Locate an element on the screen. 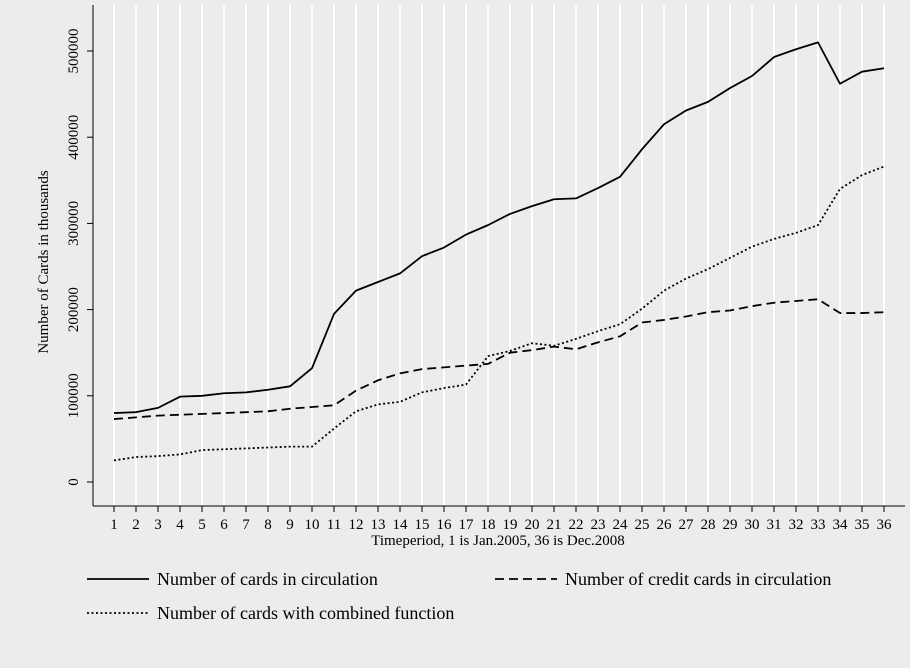 The image size is (910, 668). x-tick-label-34: 34 is located at coordinates (841, 525).